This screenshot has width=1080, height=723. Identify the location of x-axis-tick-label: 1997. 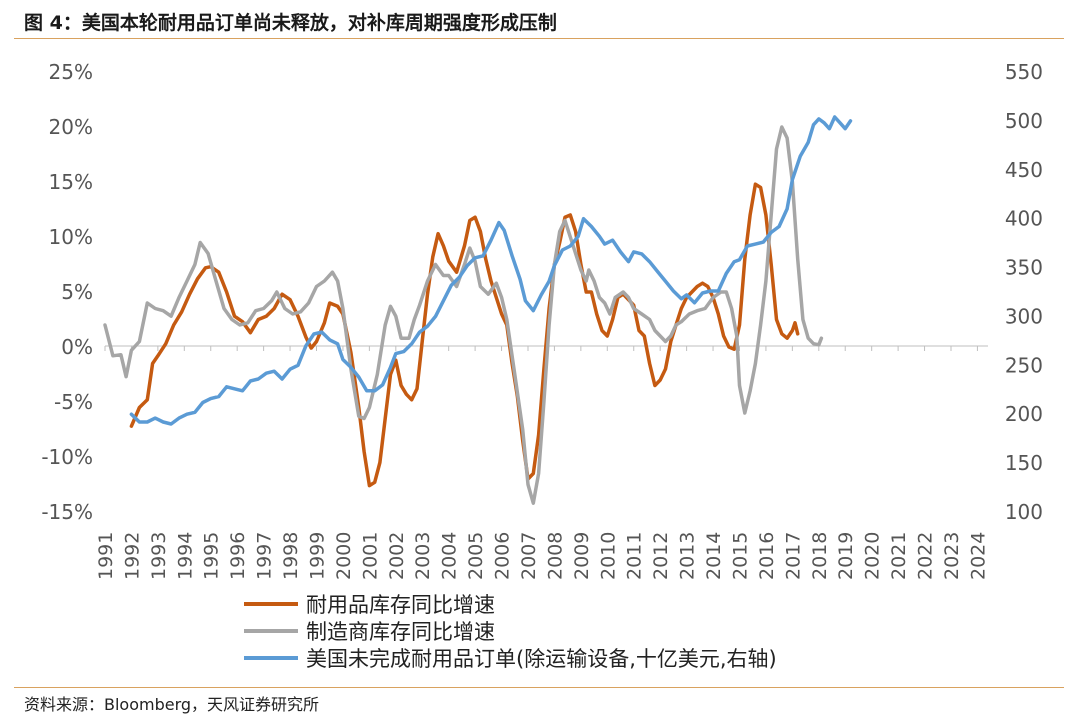
(265, 556).